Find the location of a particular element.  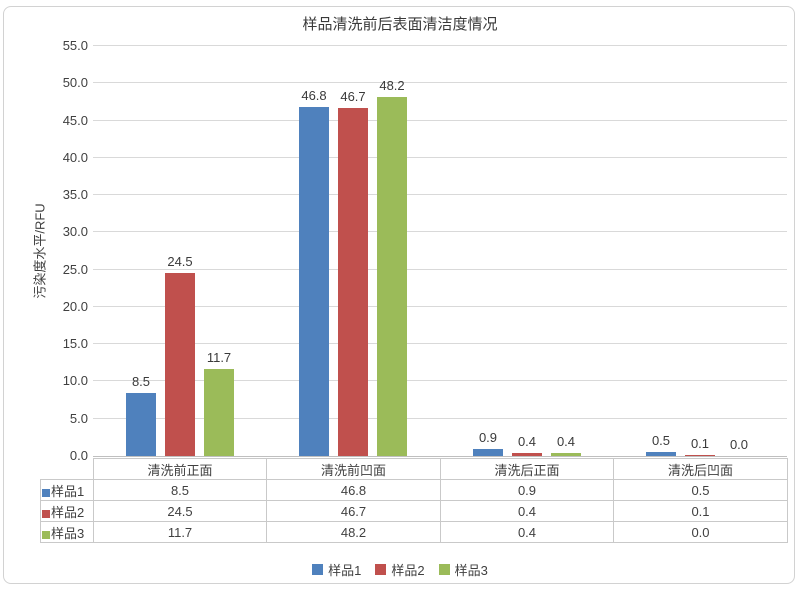

bar-样品1-清洗前凹面 is located at coordinates (314, 281).